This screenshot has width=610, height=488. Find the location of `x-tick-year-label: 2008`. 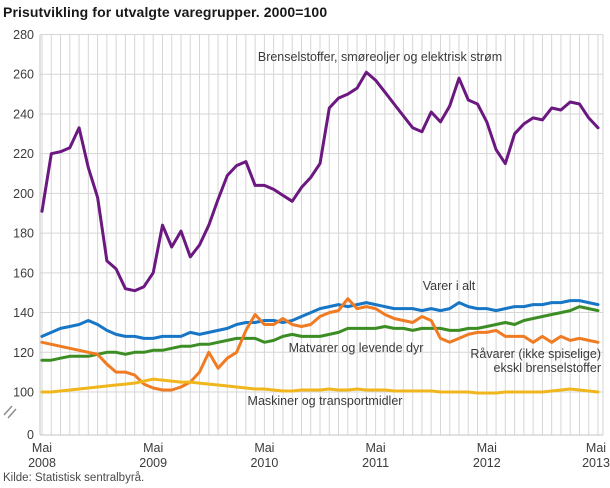

x-tick-year-label: 2008 is located at coordinates (42, 463).